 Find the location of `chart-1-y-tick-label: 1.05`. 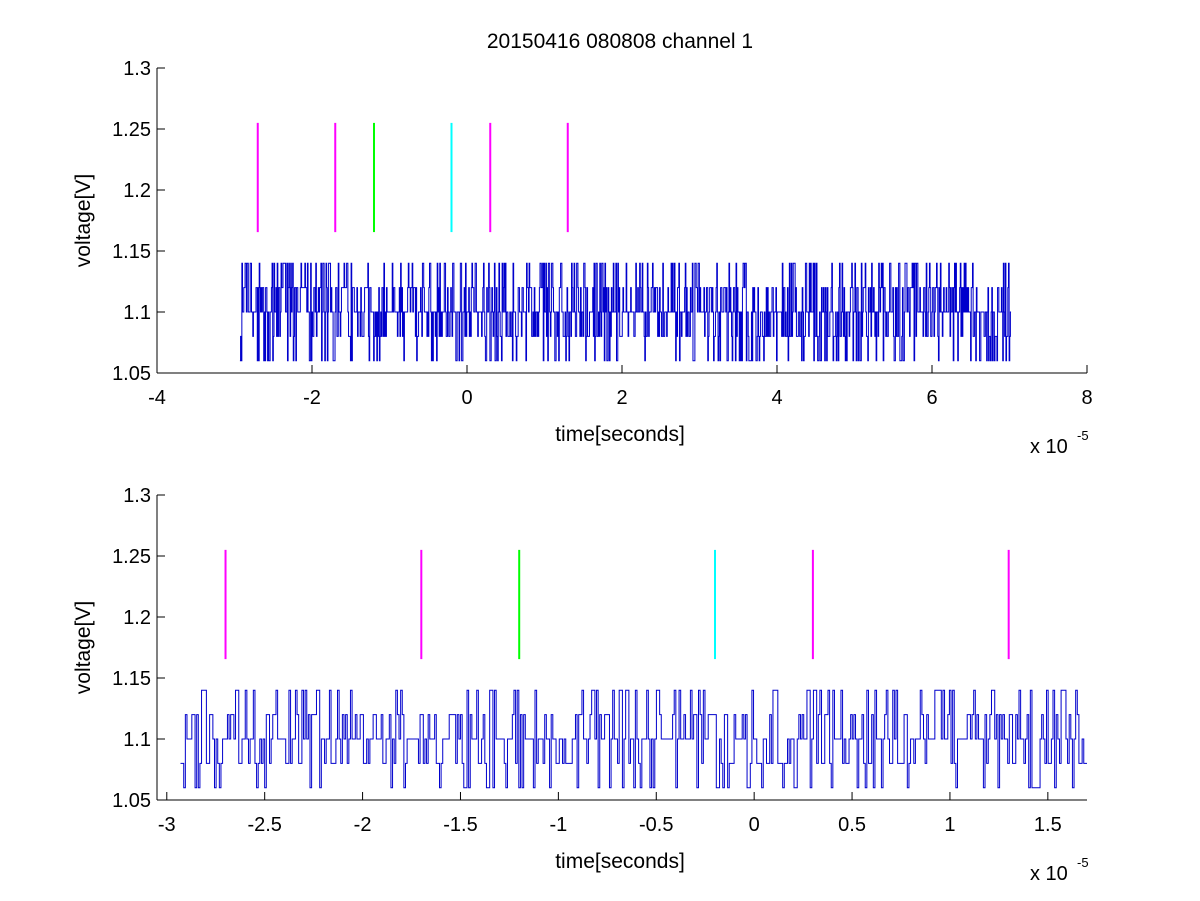

chart-1-y-tick-label: 1.05 is located at coordinates (131, 374).